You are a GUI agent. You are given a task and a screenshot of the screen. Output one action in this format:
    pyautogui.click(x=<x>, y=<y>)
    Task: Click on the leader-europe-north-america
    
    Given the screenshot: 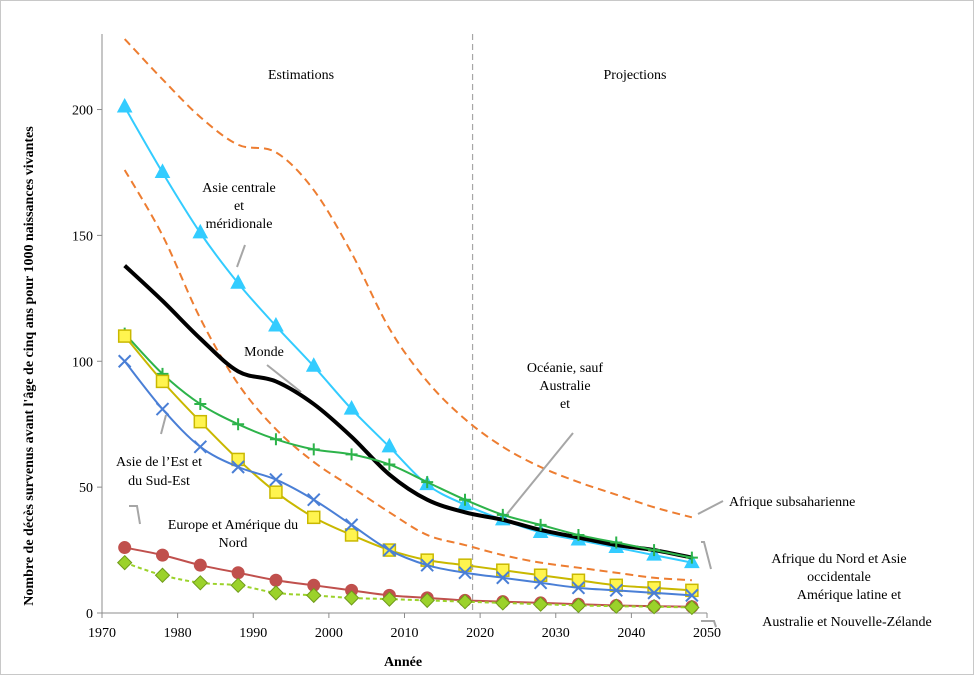 What is the action you would take?
    pyautogui.click(x=135, y=515)
    